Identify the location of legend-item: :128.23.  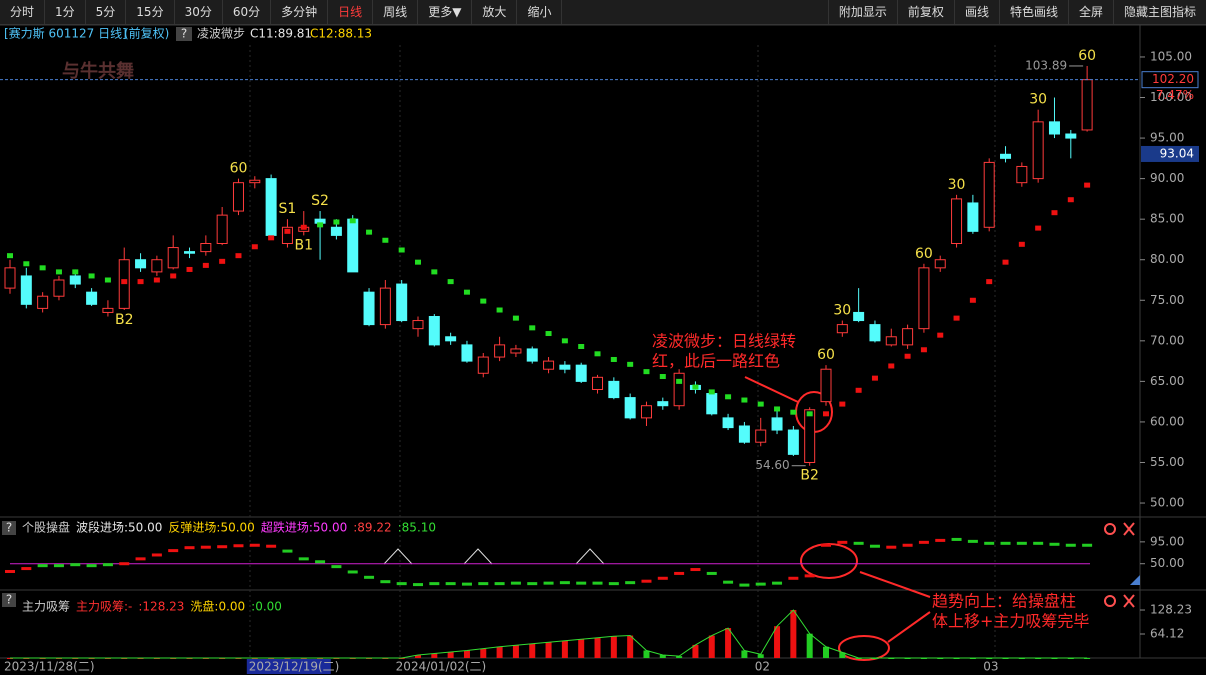
(161, 607).